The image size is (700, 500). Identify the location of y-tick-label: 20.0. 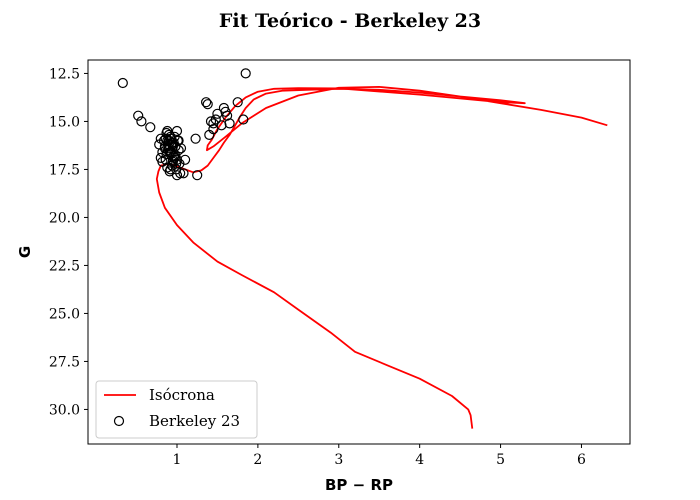
(64, 218).